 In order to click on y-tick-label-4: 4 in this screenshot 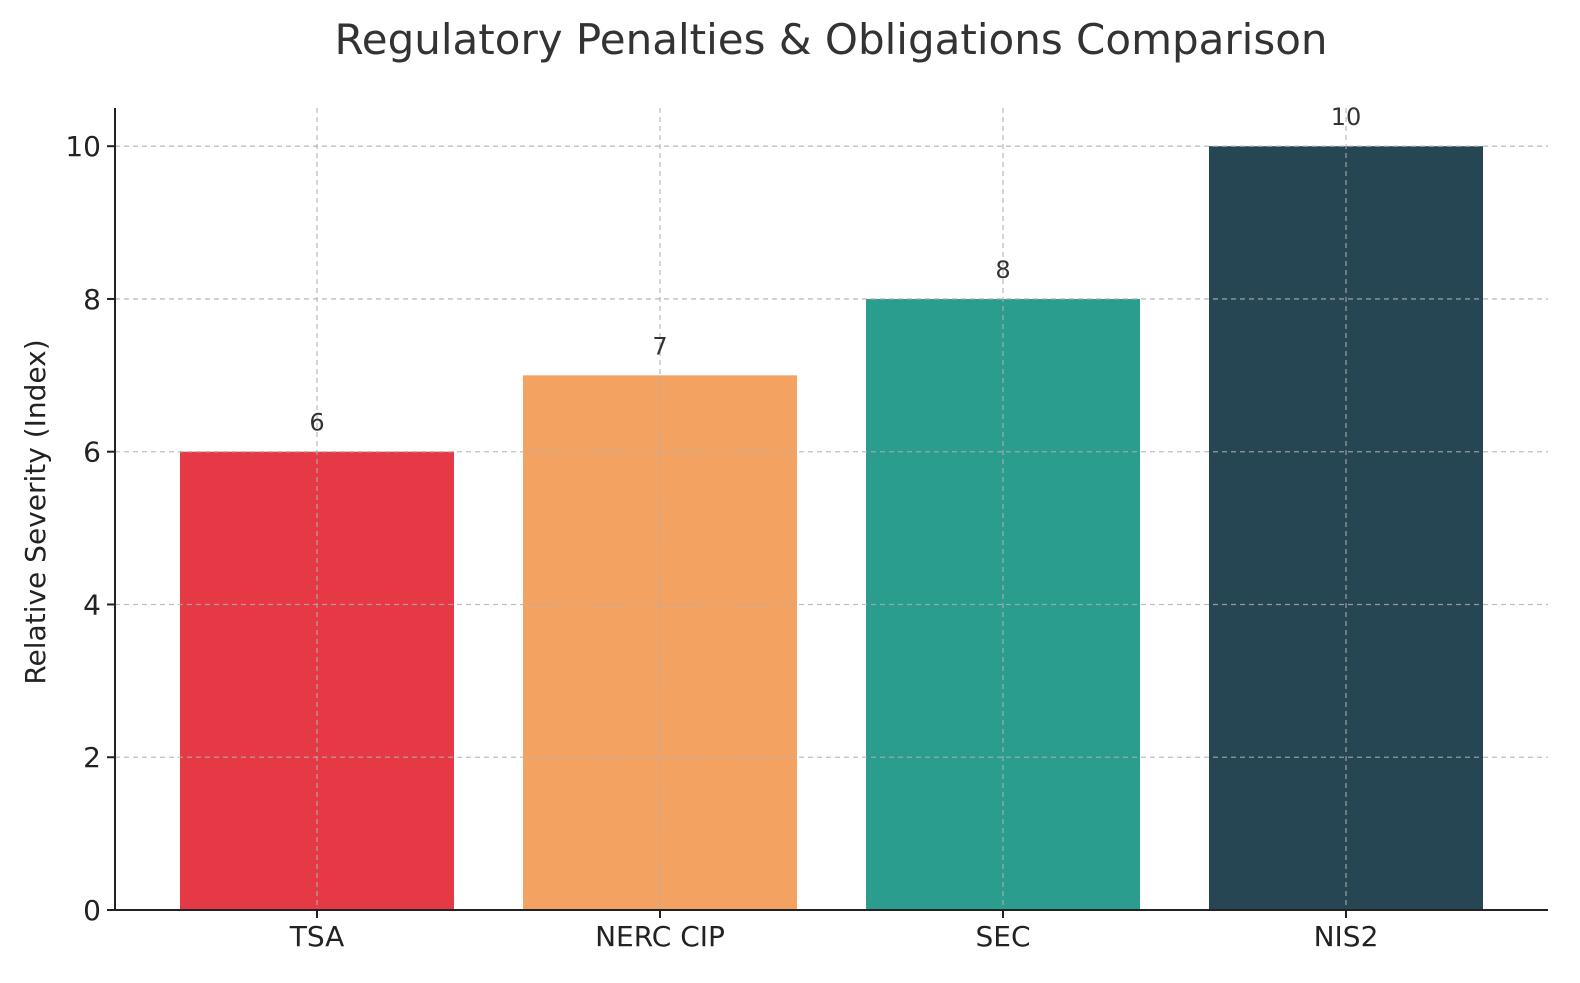, I will do `click(92, 604)`.